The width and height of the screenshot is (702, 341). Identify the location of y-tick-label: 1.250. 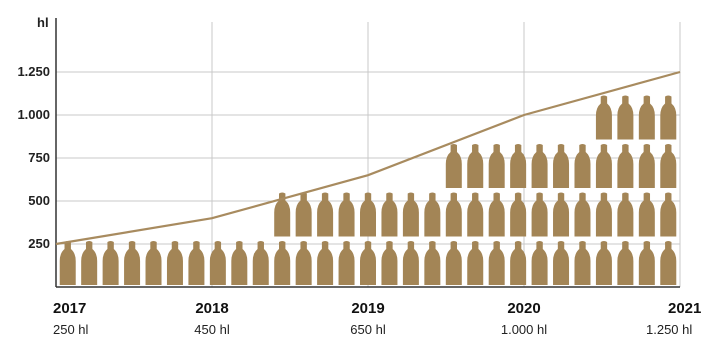
(33, 71).